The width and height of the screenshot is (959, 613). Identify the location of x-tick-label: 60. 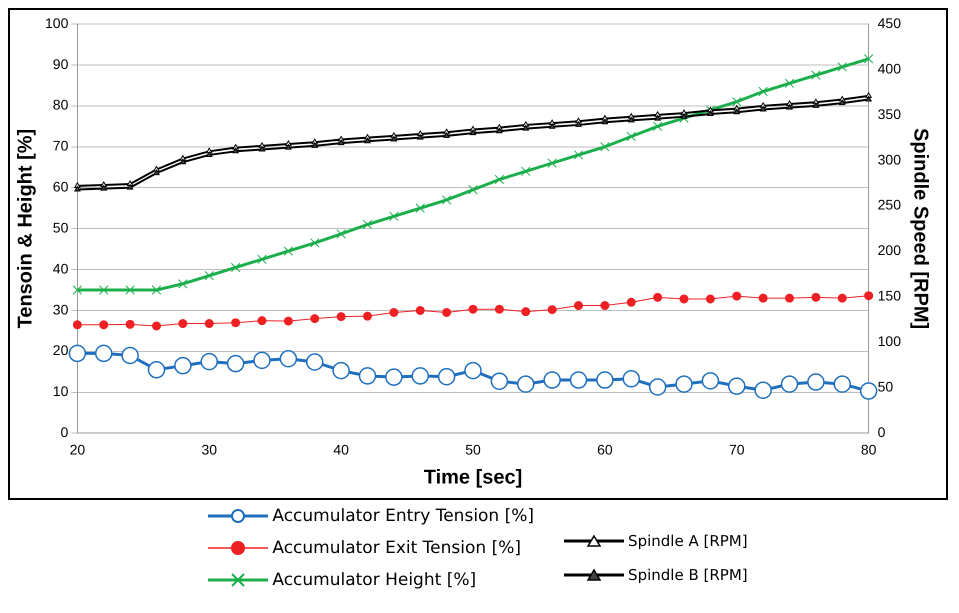
(605, 449).